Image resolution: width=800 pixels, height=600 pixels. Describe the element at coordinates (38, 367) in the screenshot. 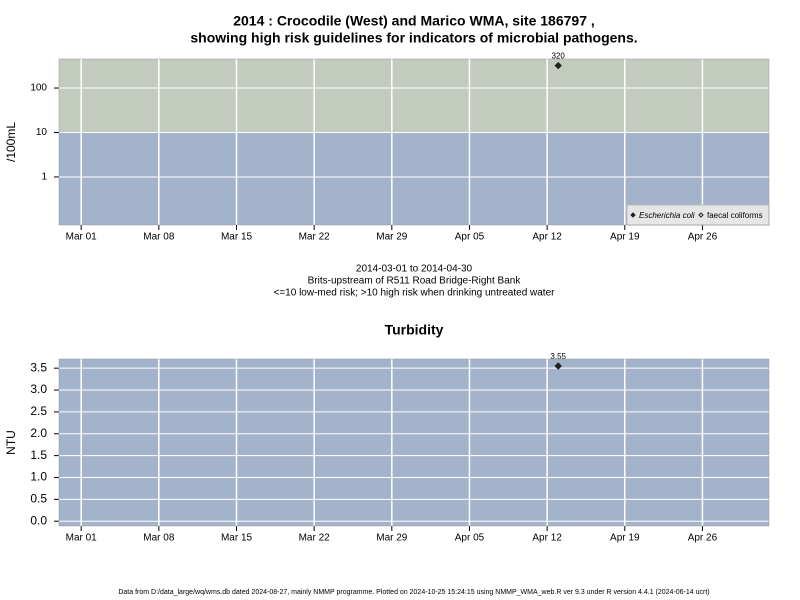

I see `y-tick-label: 3.5` at that location.